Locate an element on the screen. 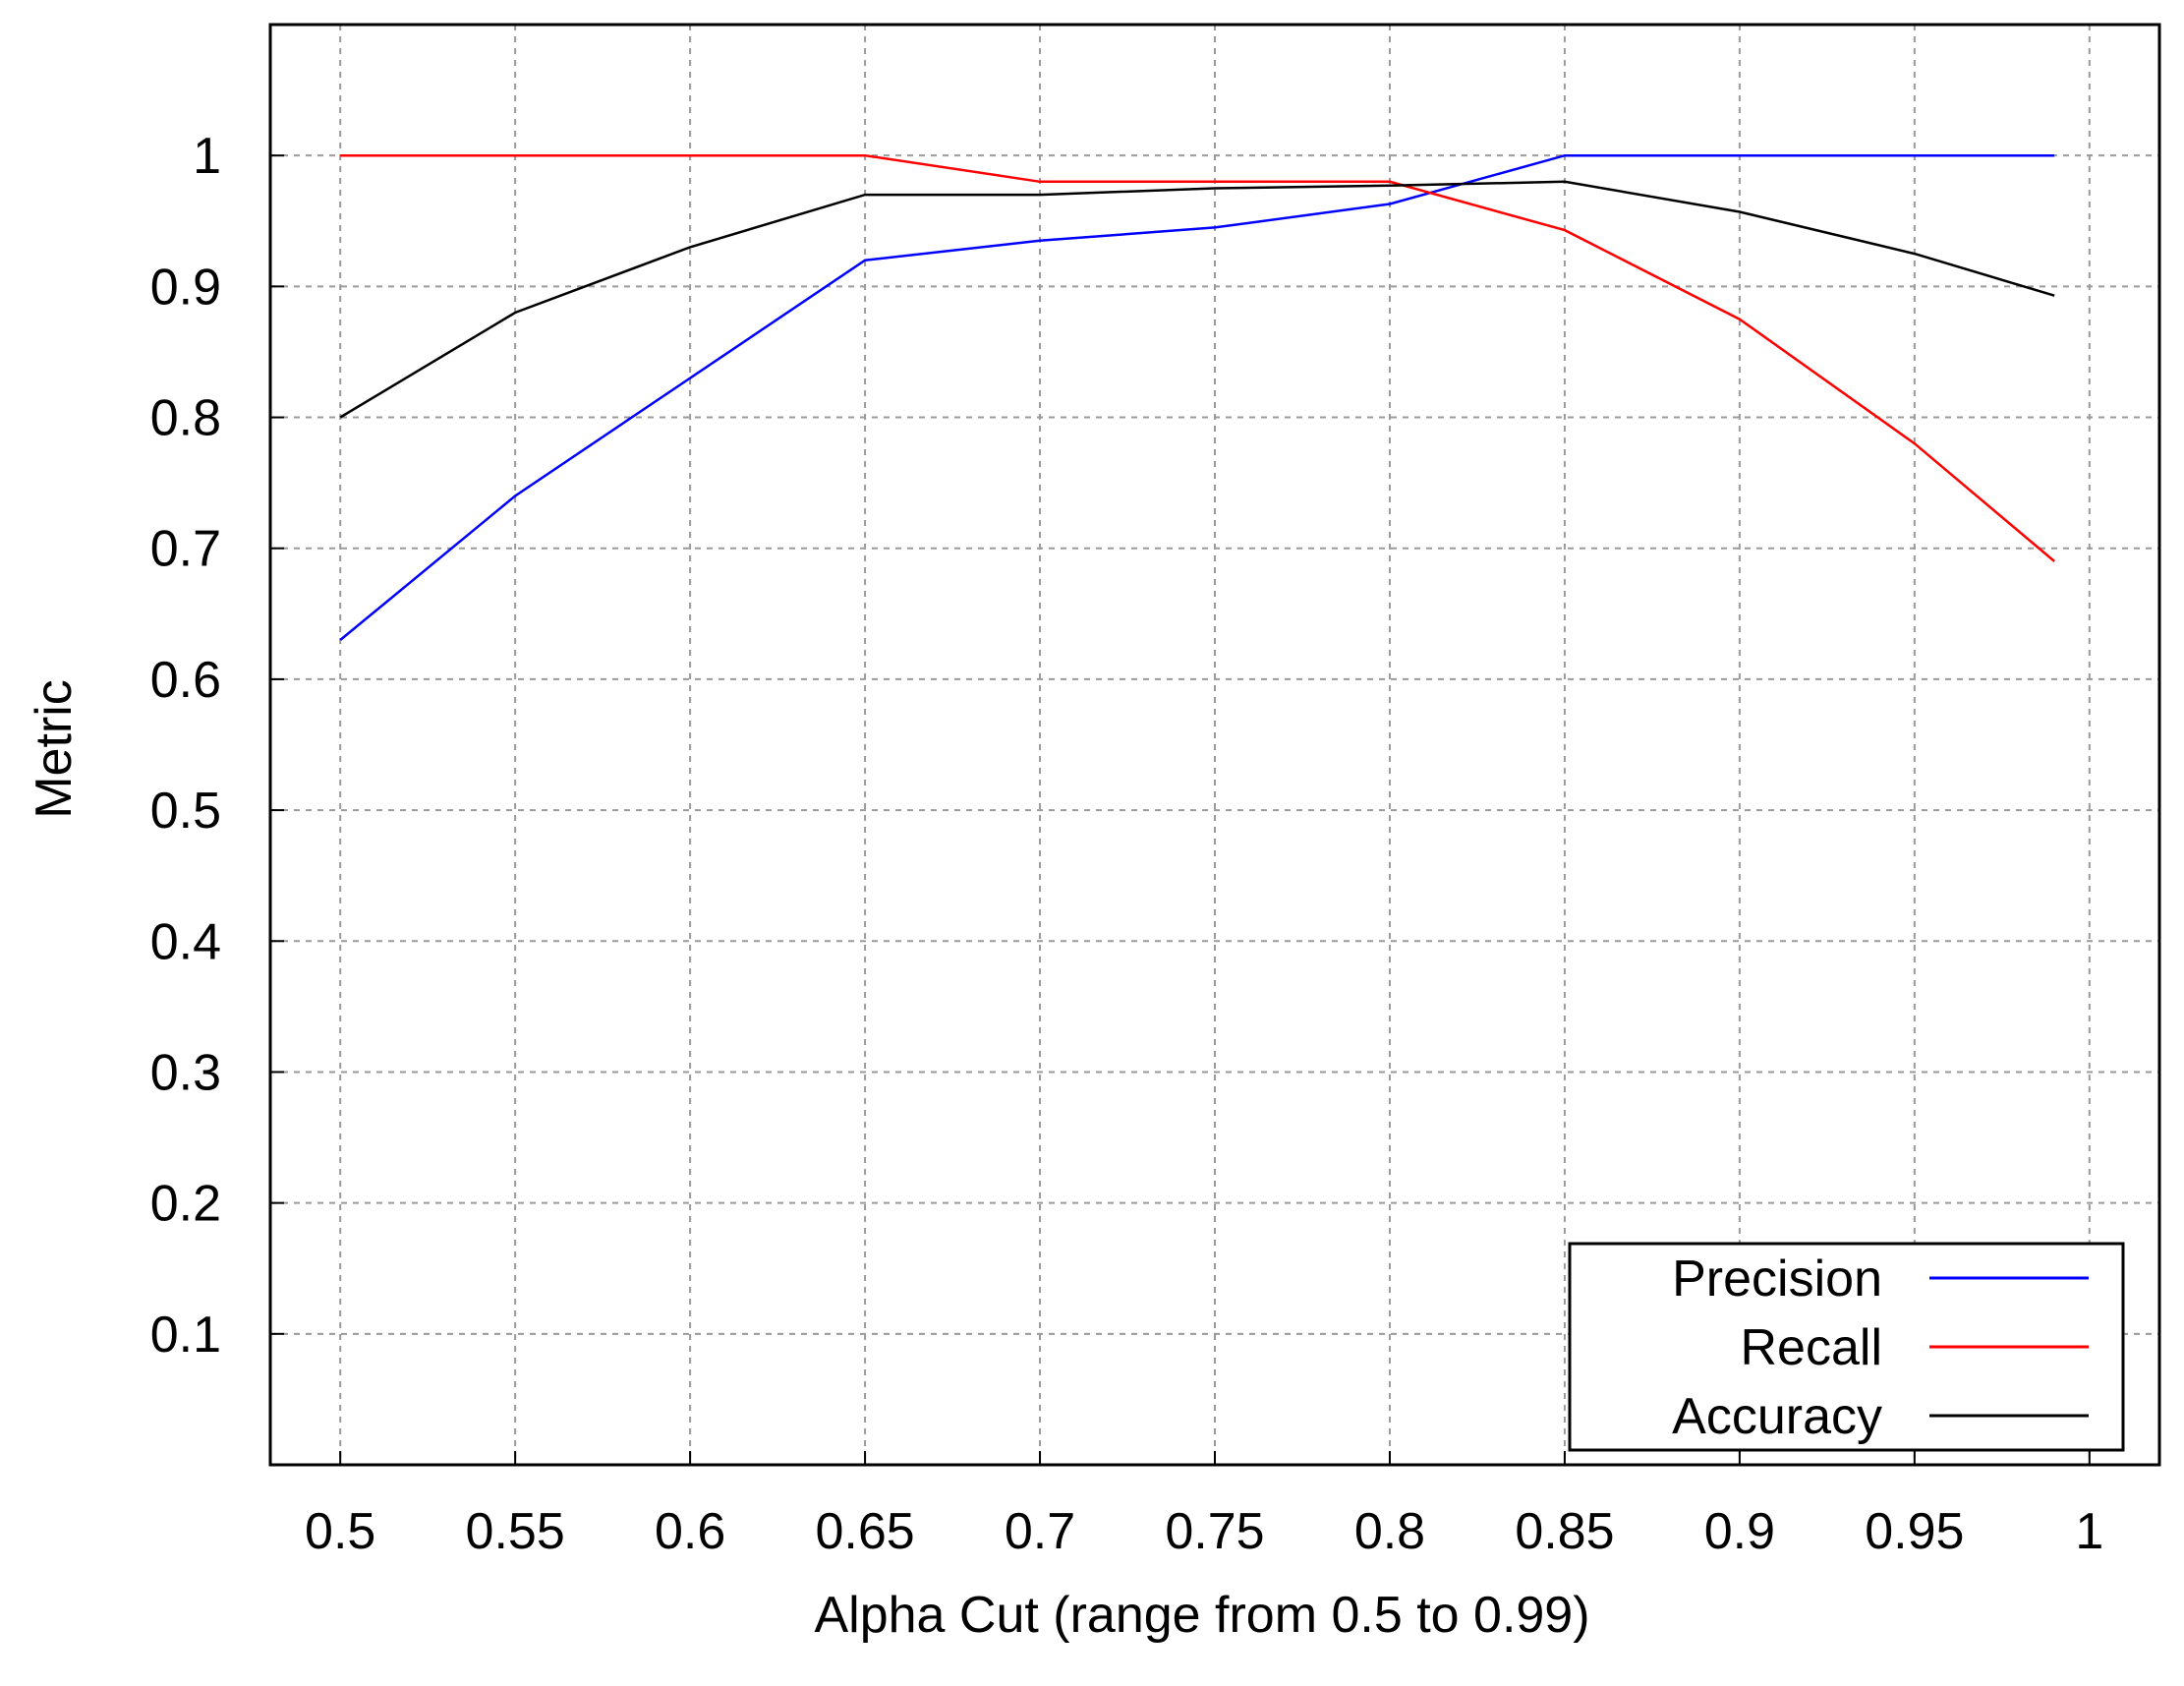 This screenshot has width=2184, height=1686. legend-label-recall: Recall is located at coordinates (1812, 1347).